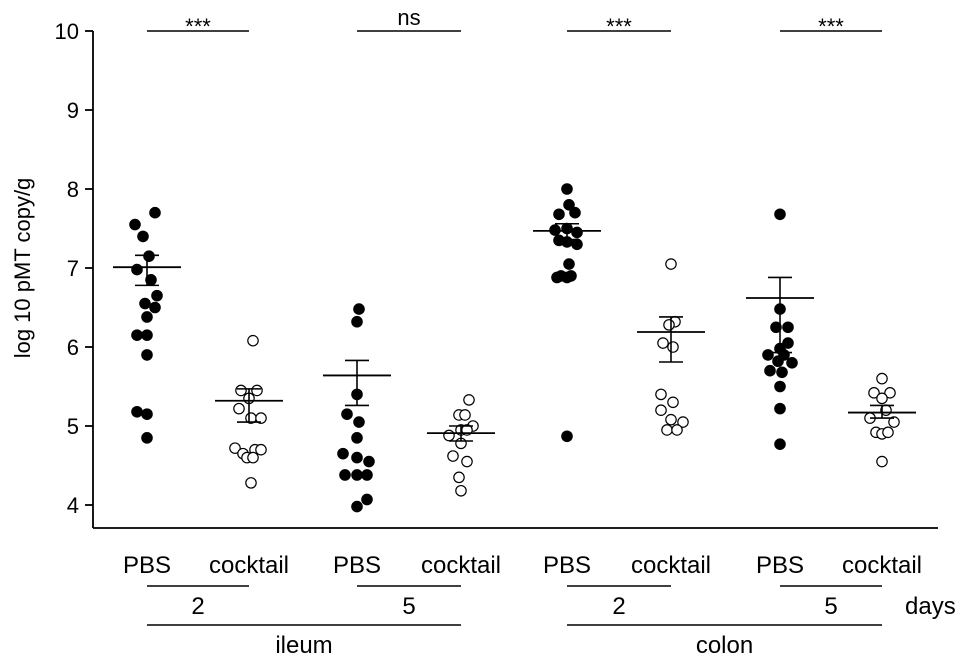 The height and width of the screenshot is (661, 968). What do you see at coordinates (408, 17) in the screenshot?
I see `significance-label: ns` at bounding box center [408, 17].